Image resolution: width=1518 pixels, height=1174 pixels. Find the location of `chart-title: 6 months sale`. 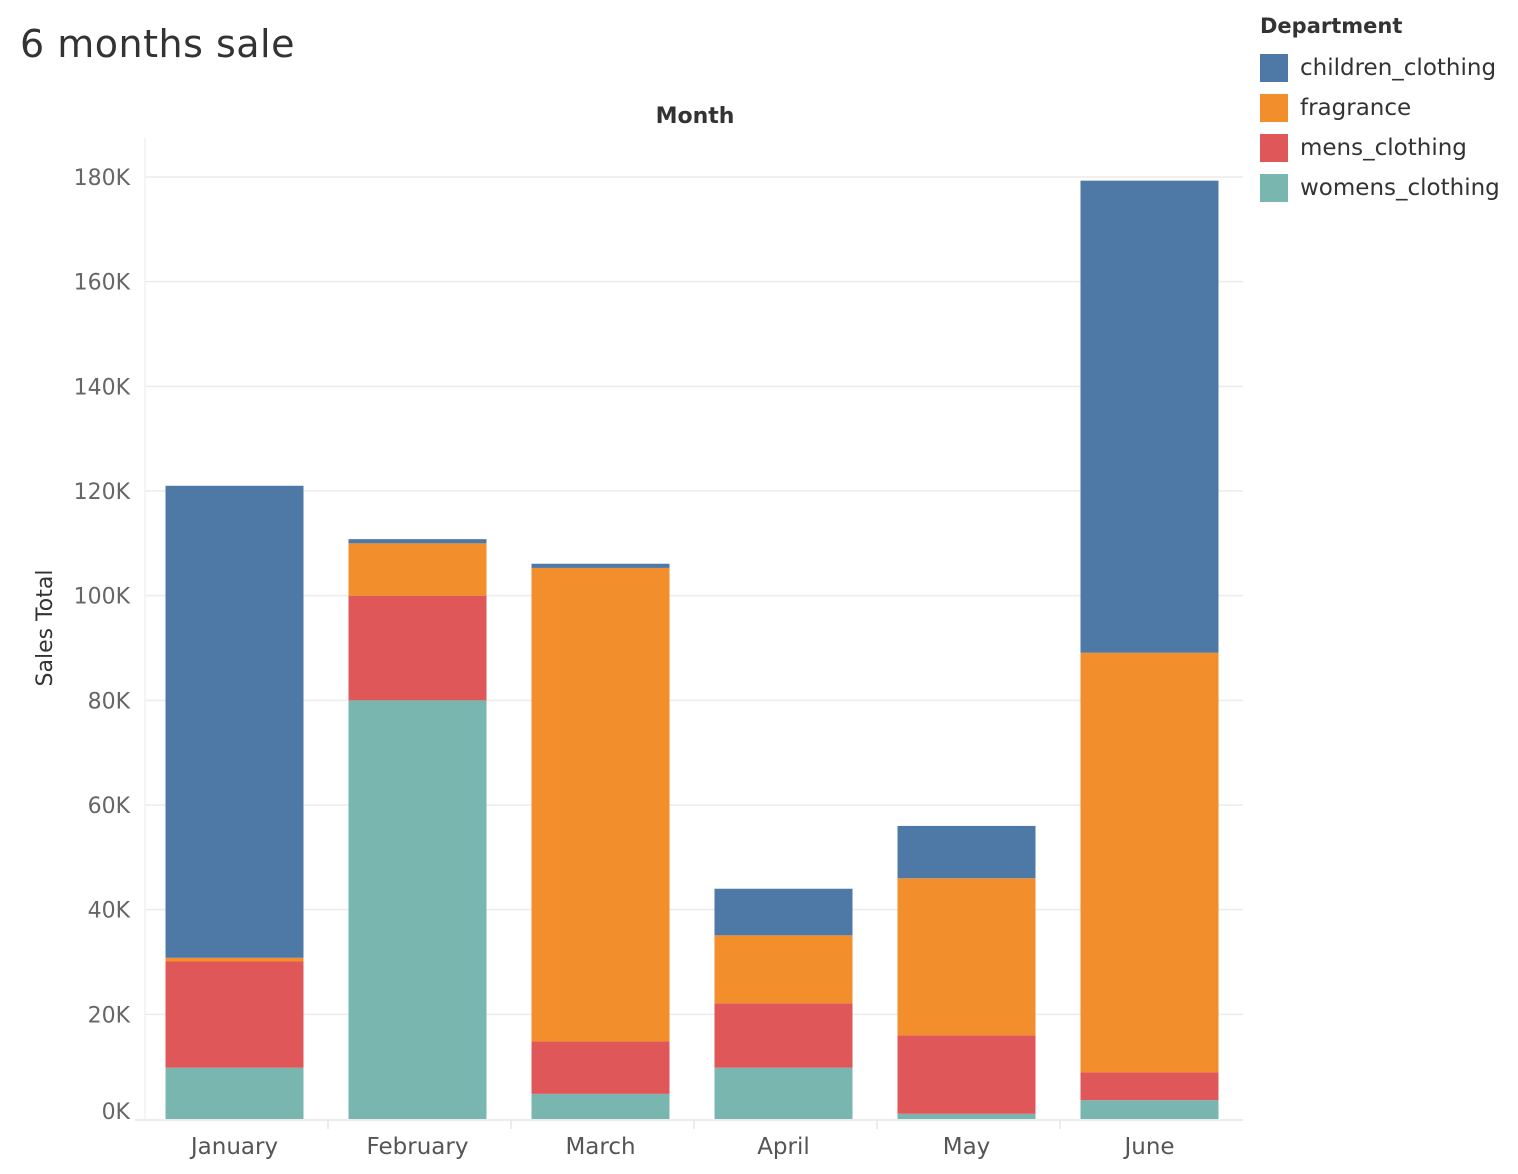

chart-title: 6 months sale is located at coordinates (157, 44).